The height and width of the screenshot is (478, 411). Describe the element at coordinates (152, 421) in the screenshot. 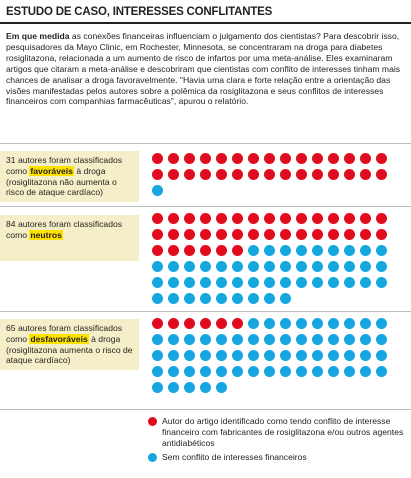

I see `red-dot-icon` at that location.